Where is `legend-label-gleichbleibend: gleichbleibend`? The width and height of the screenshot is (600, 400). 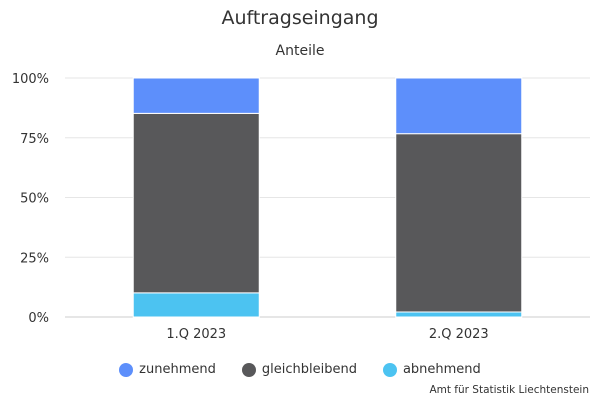
legend-label-gleichbleibend: gleichbleibend is located at coordinates (309, 369).